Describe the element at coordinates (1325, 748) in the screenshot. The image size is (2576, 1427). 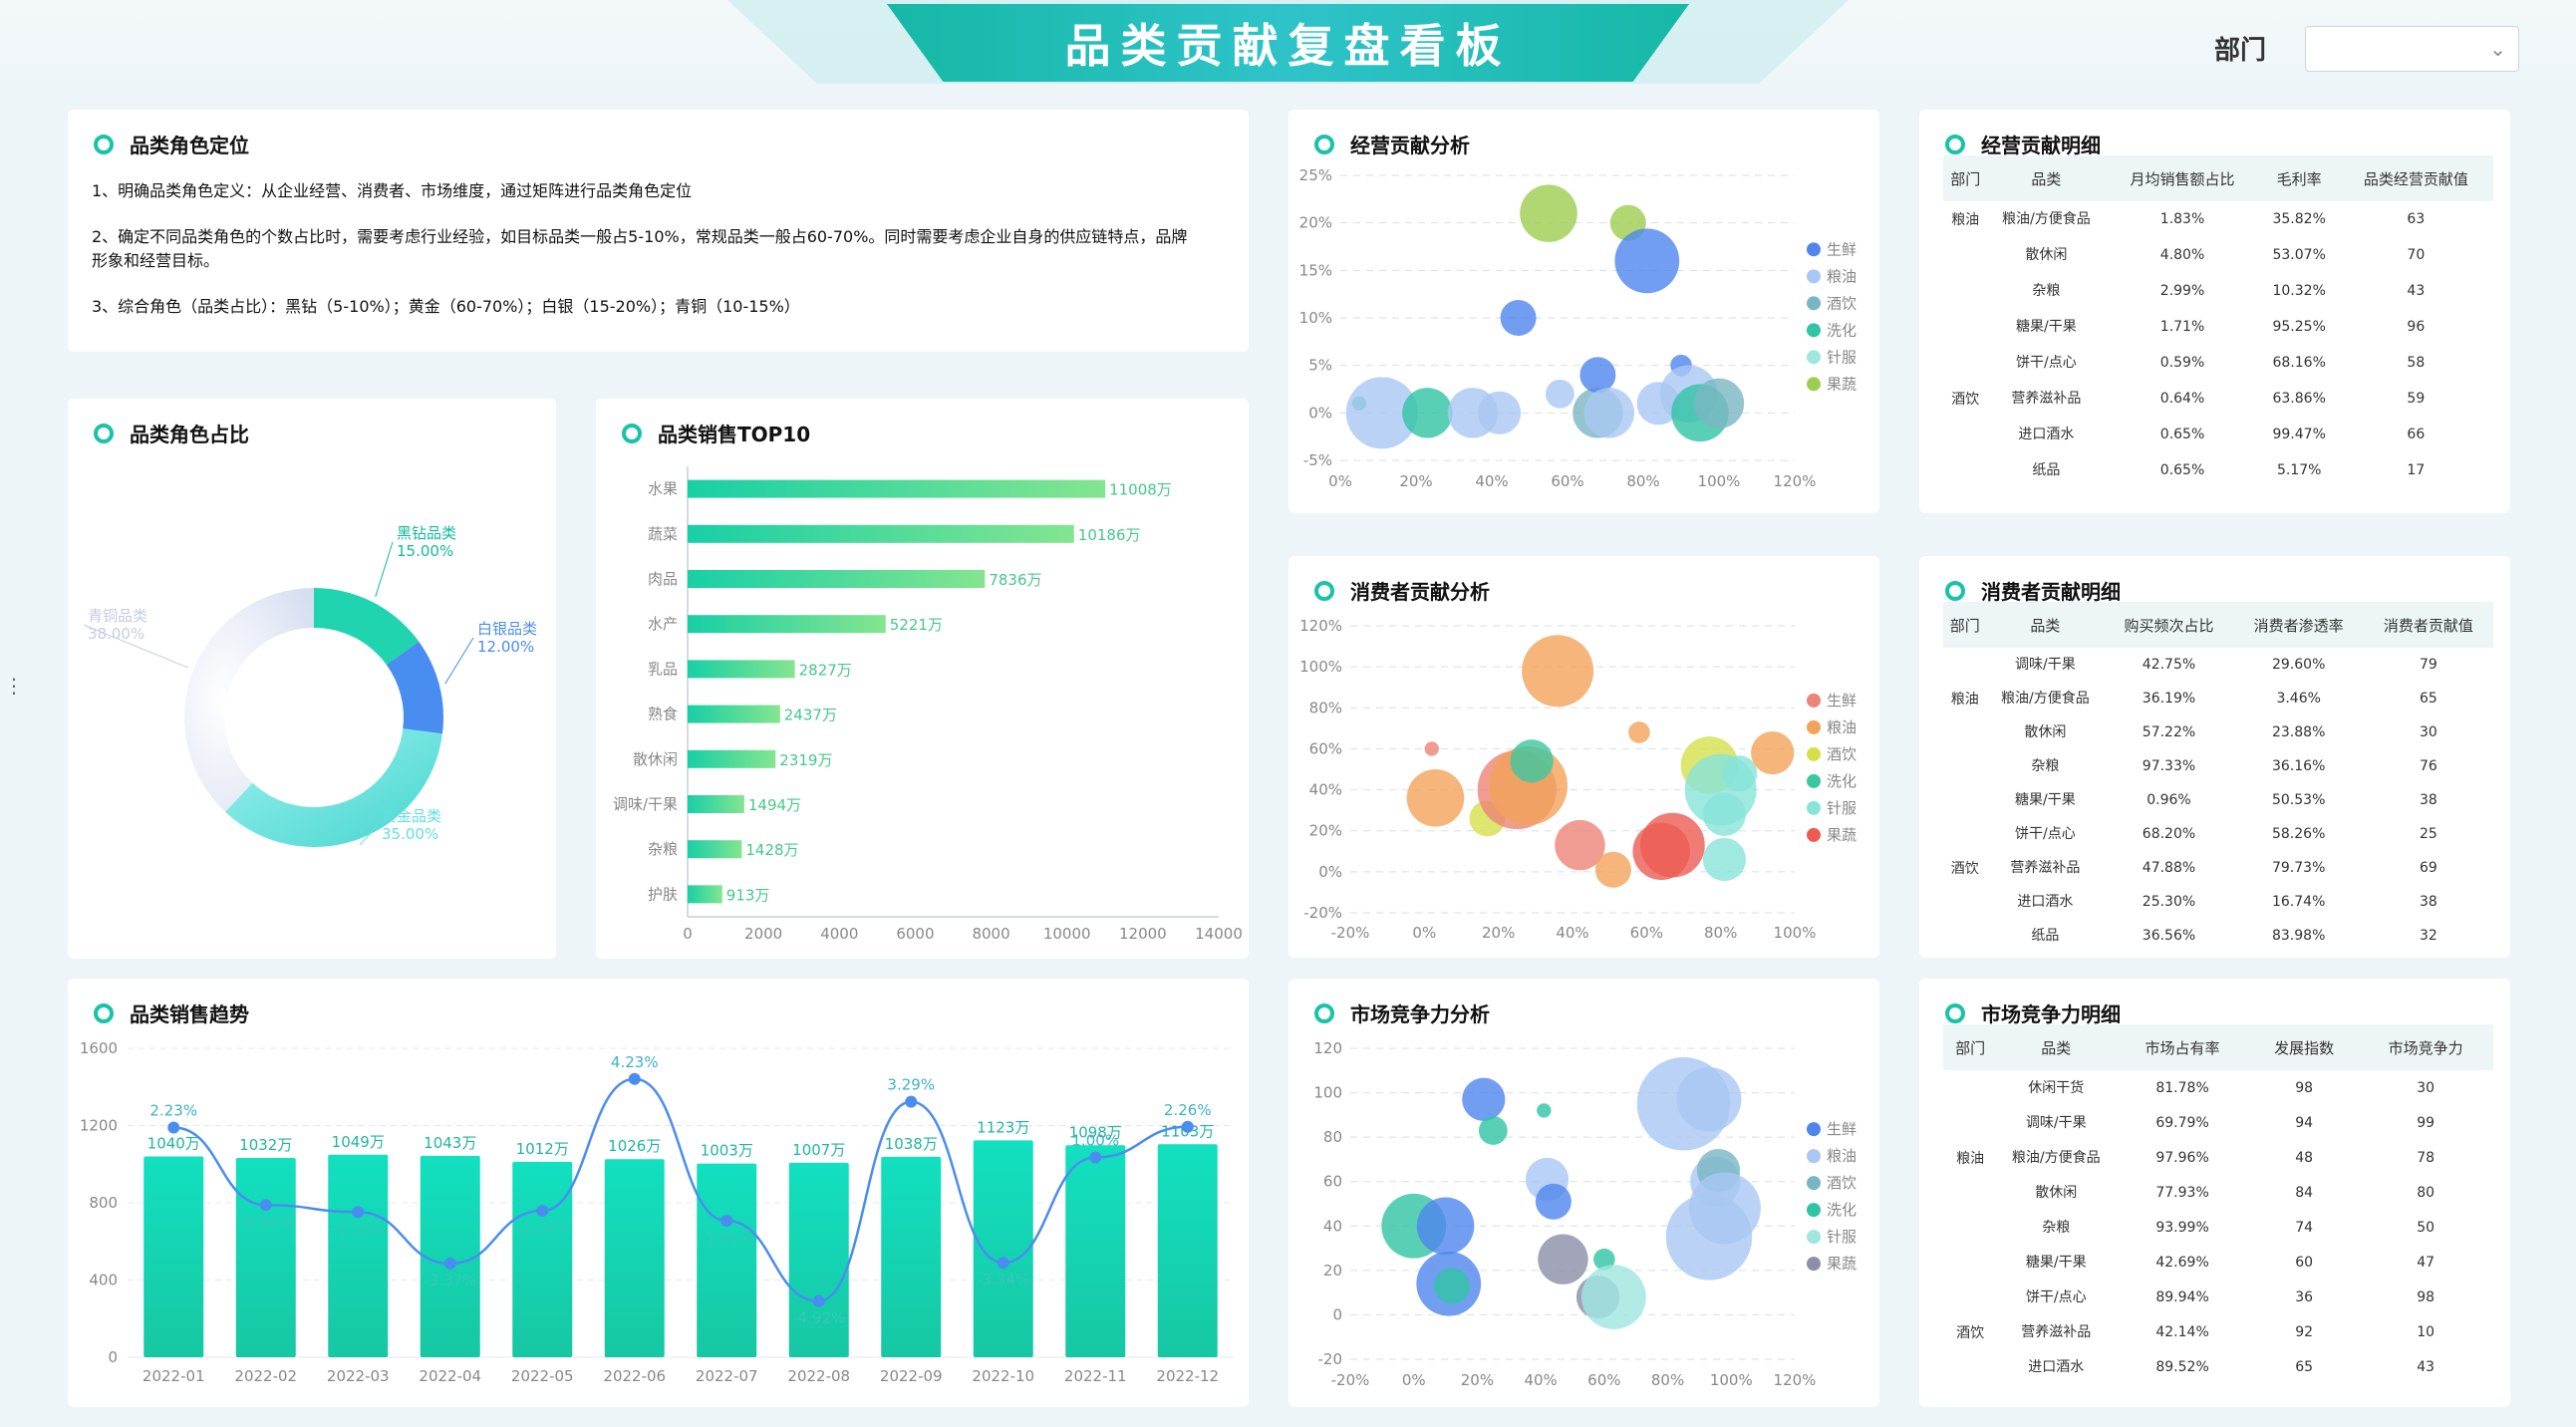
I see `y-tick-label: 60%` at that location.